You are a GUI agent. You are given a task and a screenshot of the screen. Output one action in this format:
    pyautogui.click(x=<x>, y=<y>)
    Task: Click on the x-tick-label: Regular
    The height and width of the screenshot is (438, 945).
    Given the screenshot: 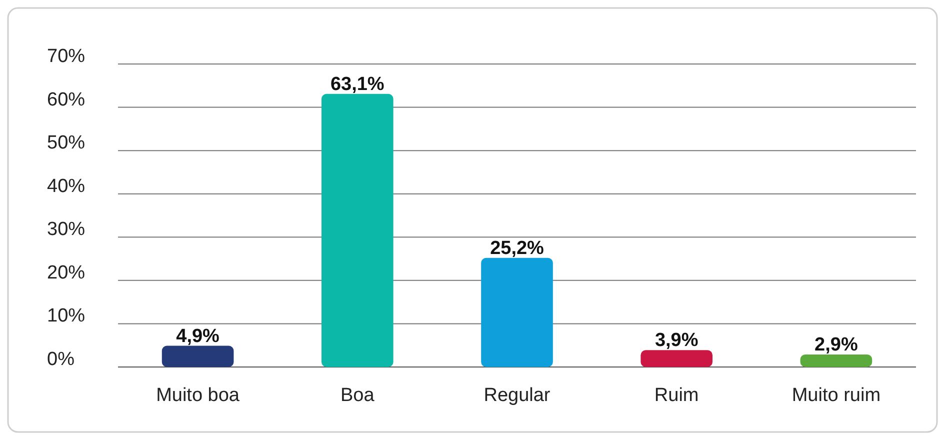 What is the action you would take?
    pyautogui.click(x=517, y=395)
    